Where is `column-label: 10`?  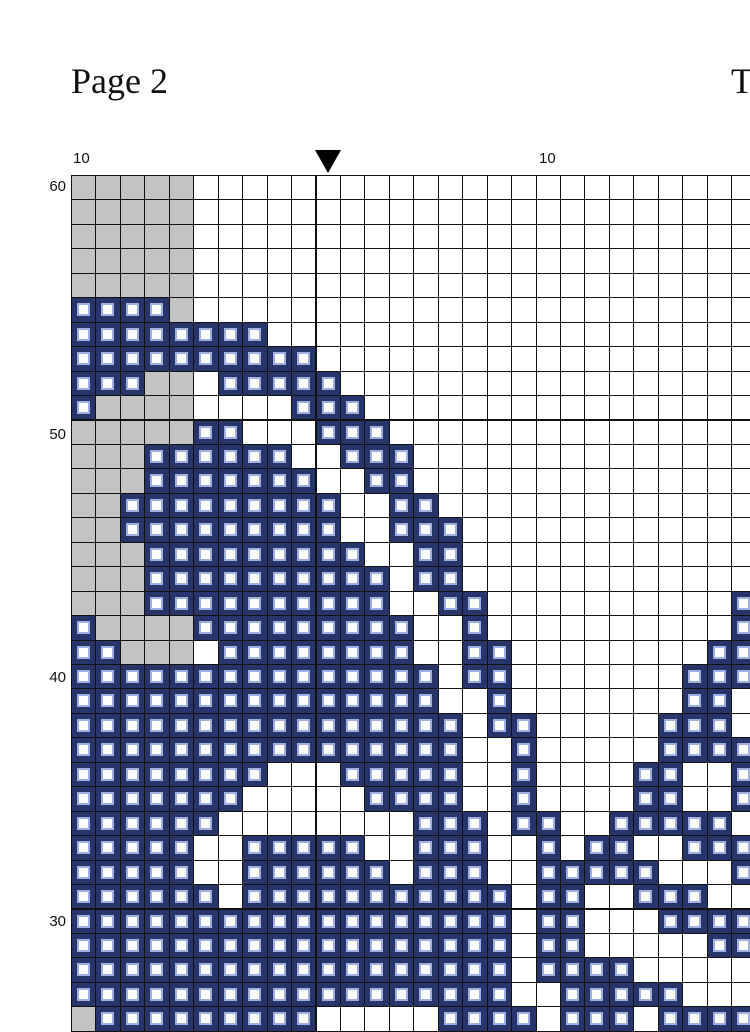 column-label: 10 is located at coordinates (547, 158).